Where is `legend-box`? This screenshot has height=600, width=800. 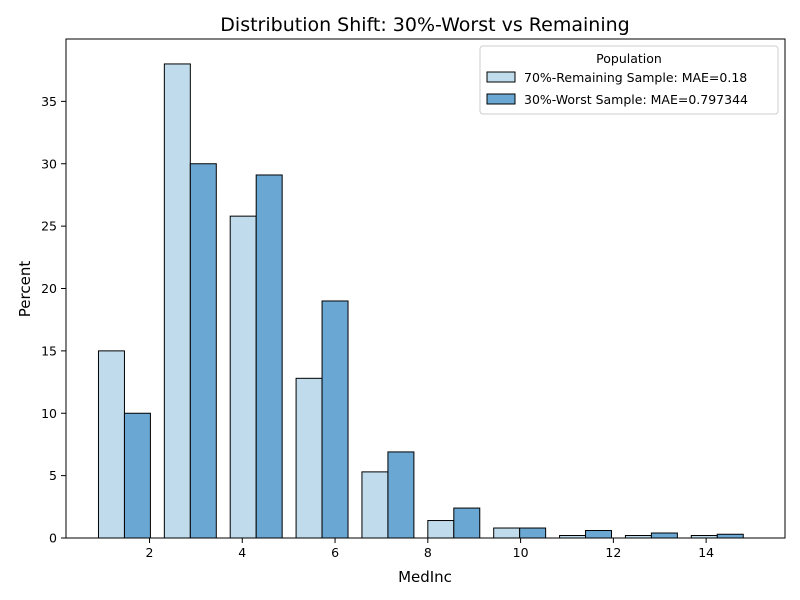 legend-box is located at coordinates (629, 80).